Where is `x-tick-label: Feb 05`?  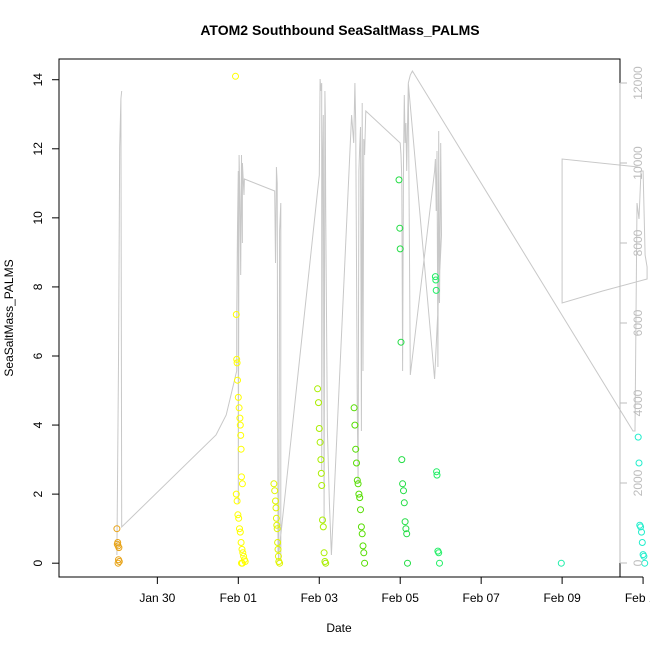 x-tick-label: Feb 05 is located at coordinates (401, 598).